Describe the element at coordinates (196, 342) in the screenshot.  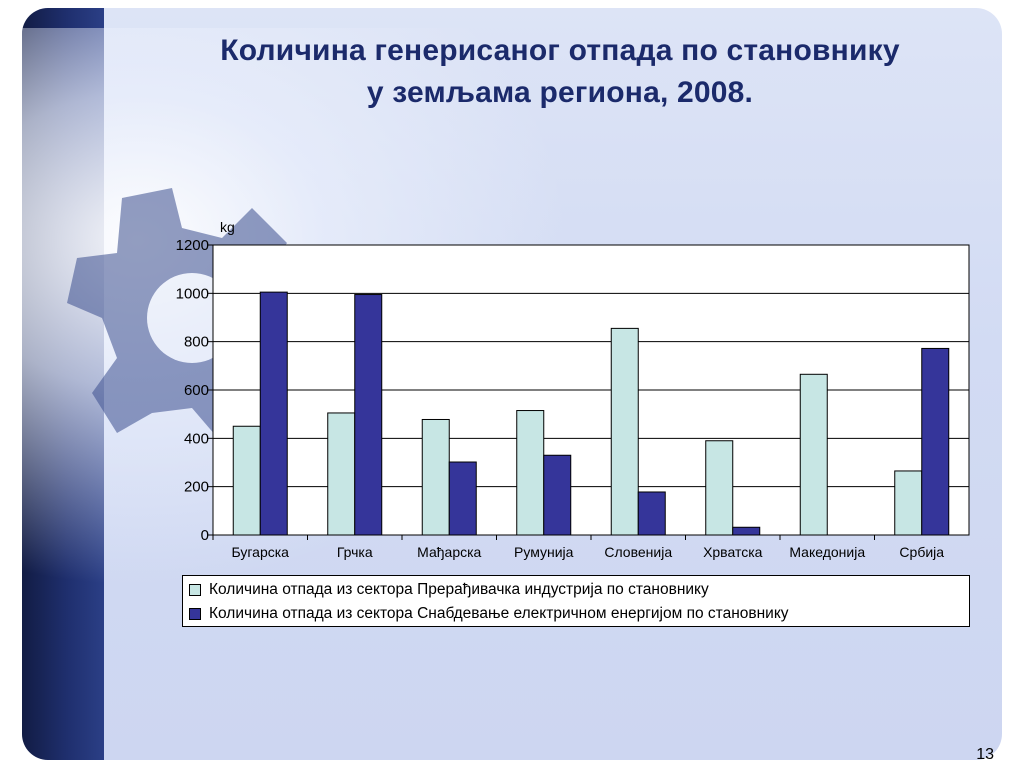
I see `y-tick-label: 800` at that location.